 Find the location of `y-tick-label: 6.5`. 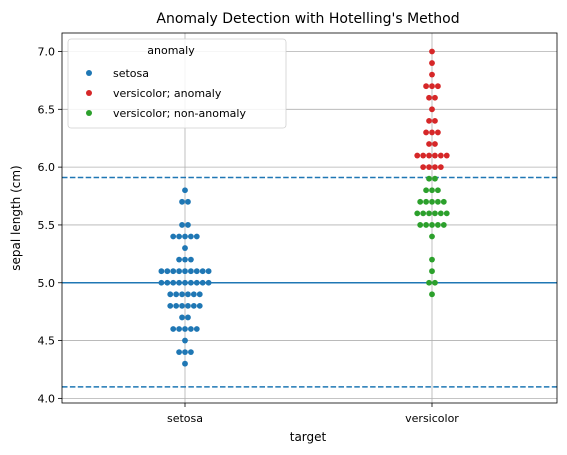

y-tick-label: 6.5 is located at coordinates (47, 109).